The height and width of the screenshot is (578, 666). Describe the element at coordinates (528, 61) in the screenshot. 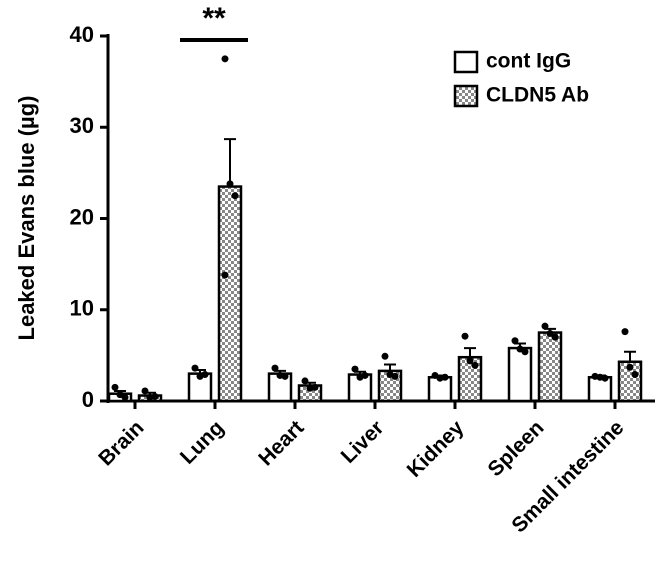

I see `legend-label: cont IgG` at that location.